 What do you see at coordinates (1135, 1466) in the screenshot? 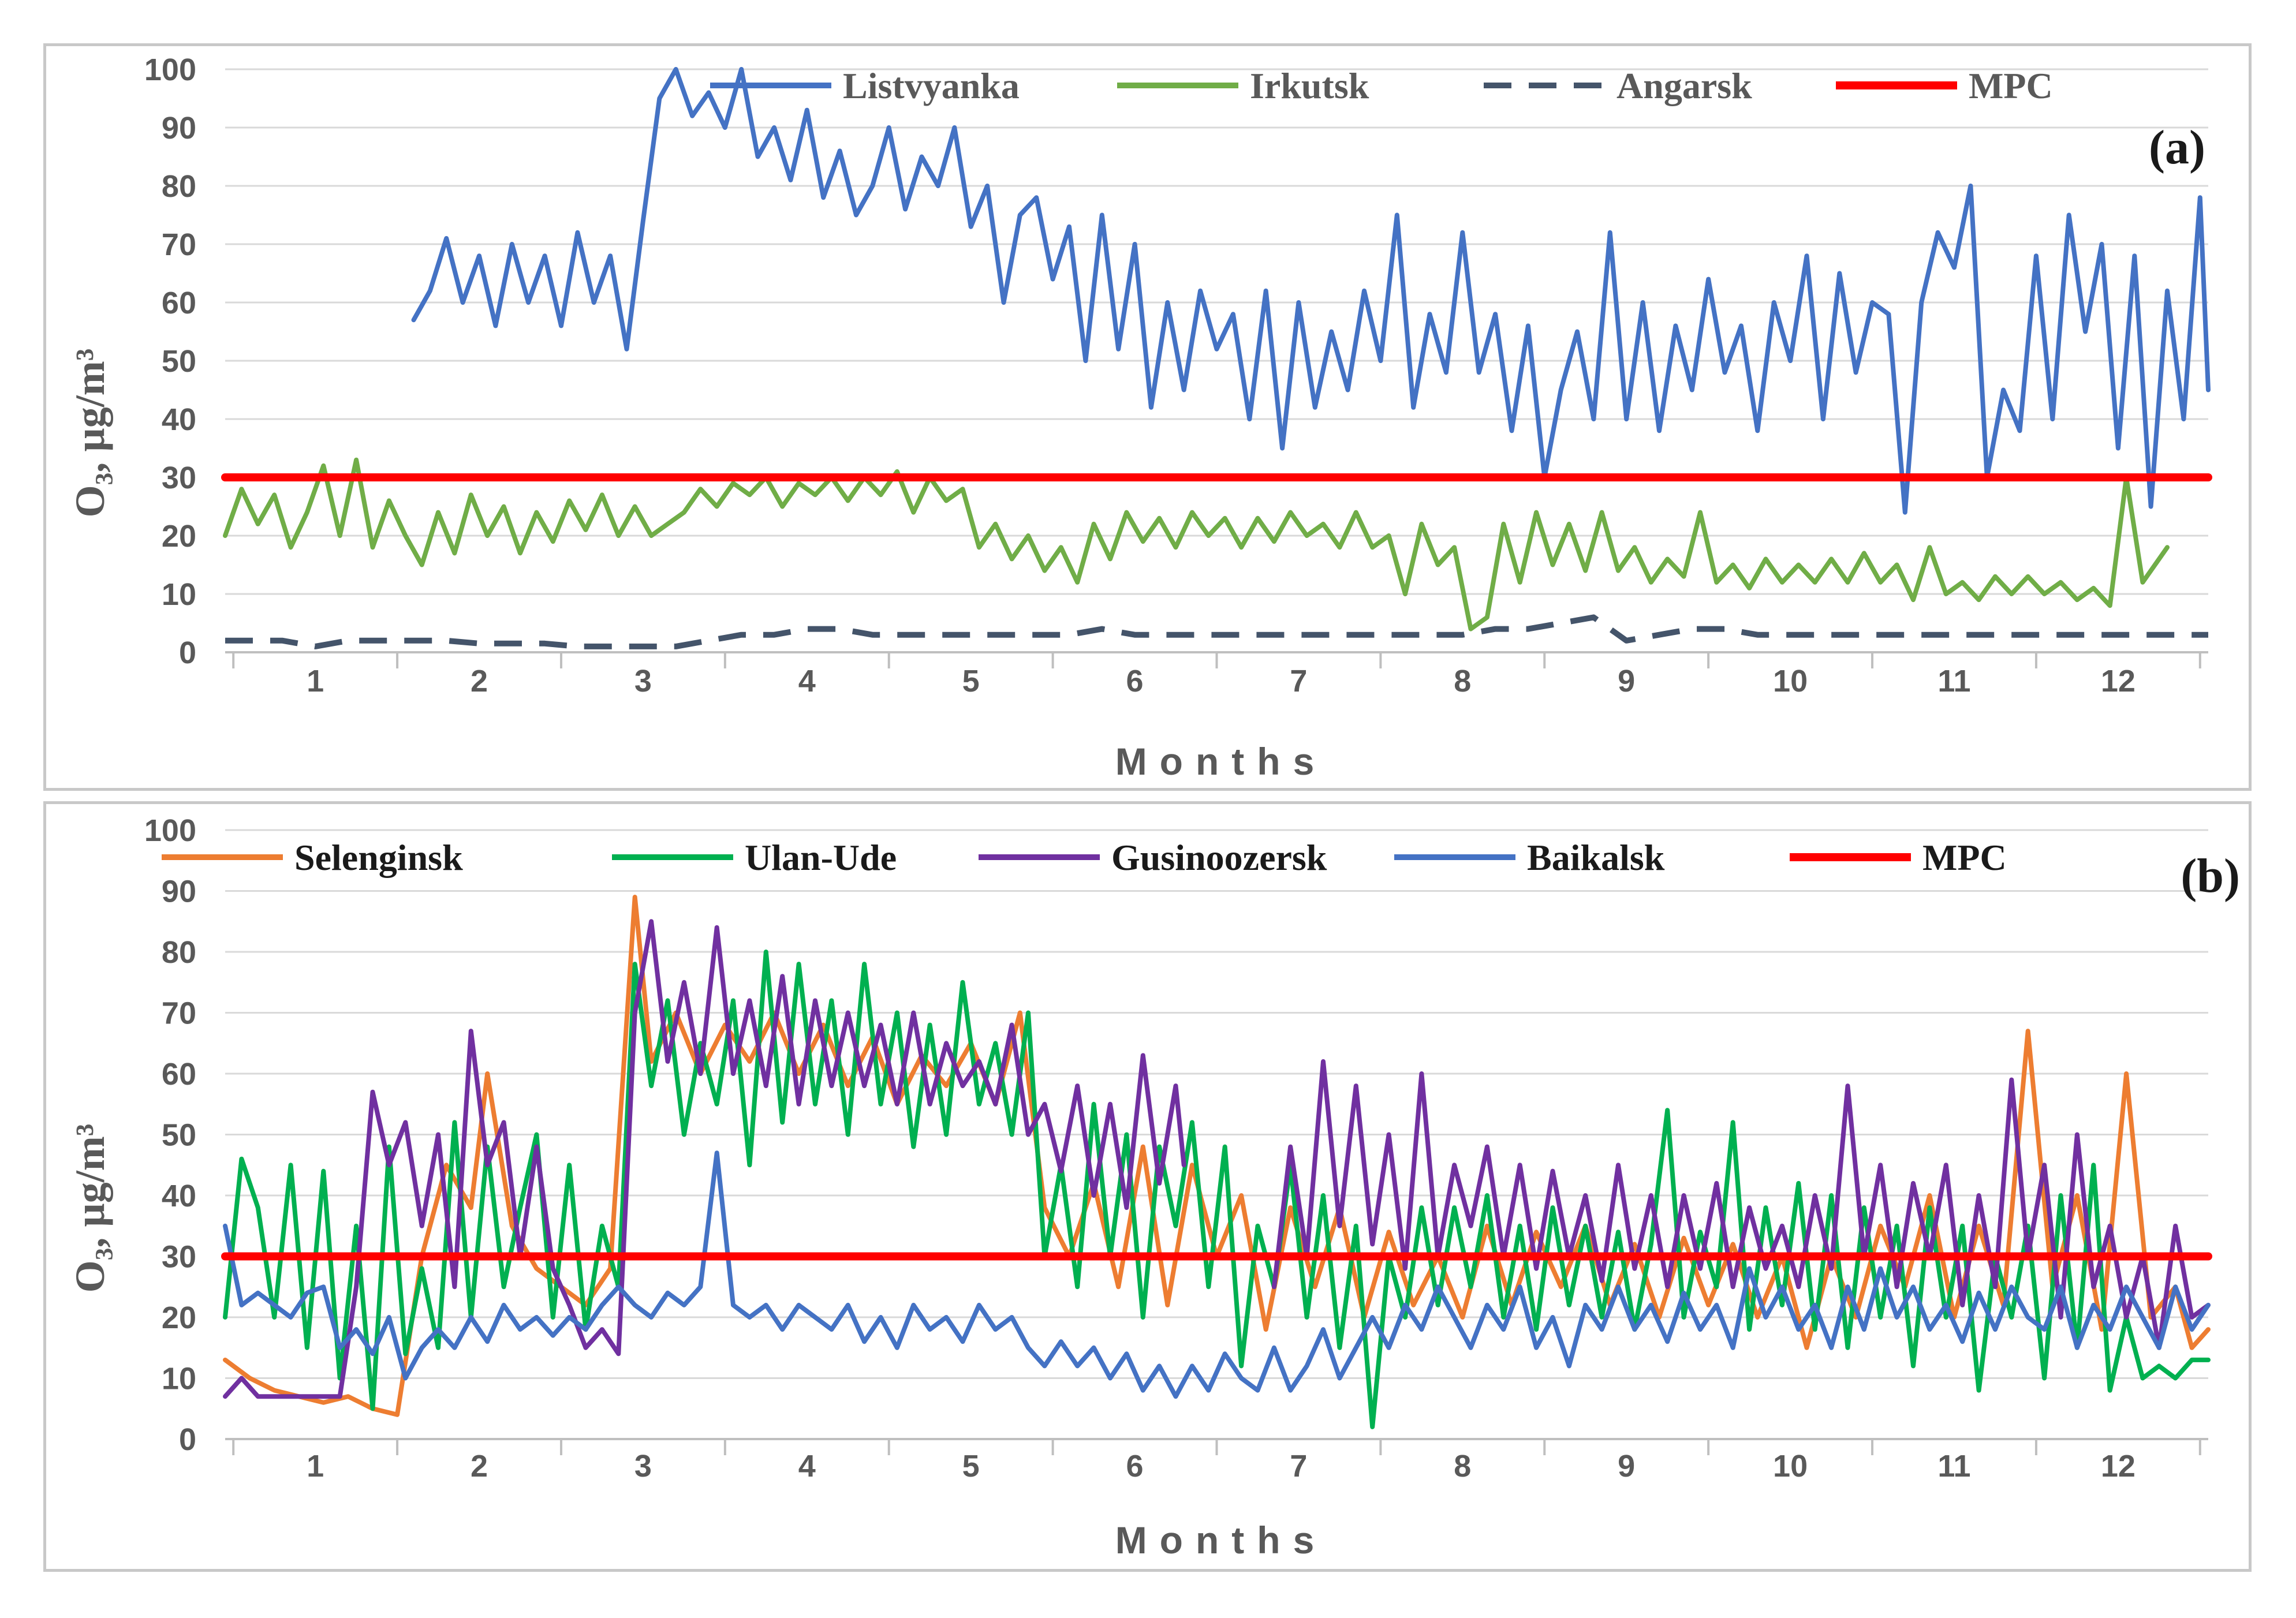
I see `chart-b-x-tick-label: 6` at bounding box center [1135, 1466].